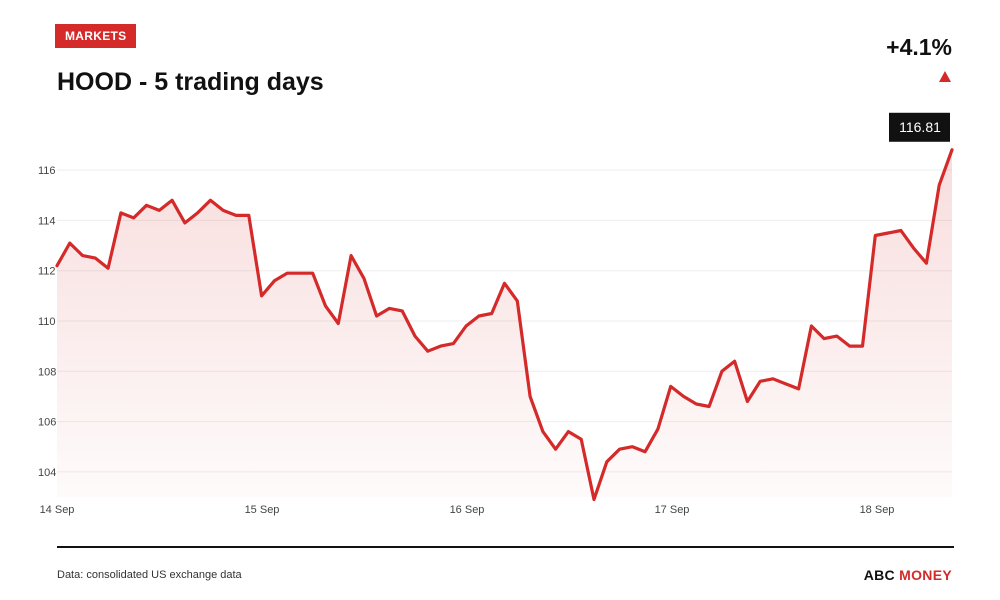 The image size is (1000, 600). I want to click on source-note: Data: consolidated US exchange data, so click(149, 575).